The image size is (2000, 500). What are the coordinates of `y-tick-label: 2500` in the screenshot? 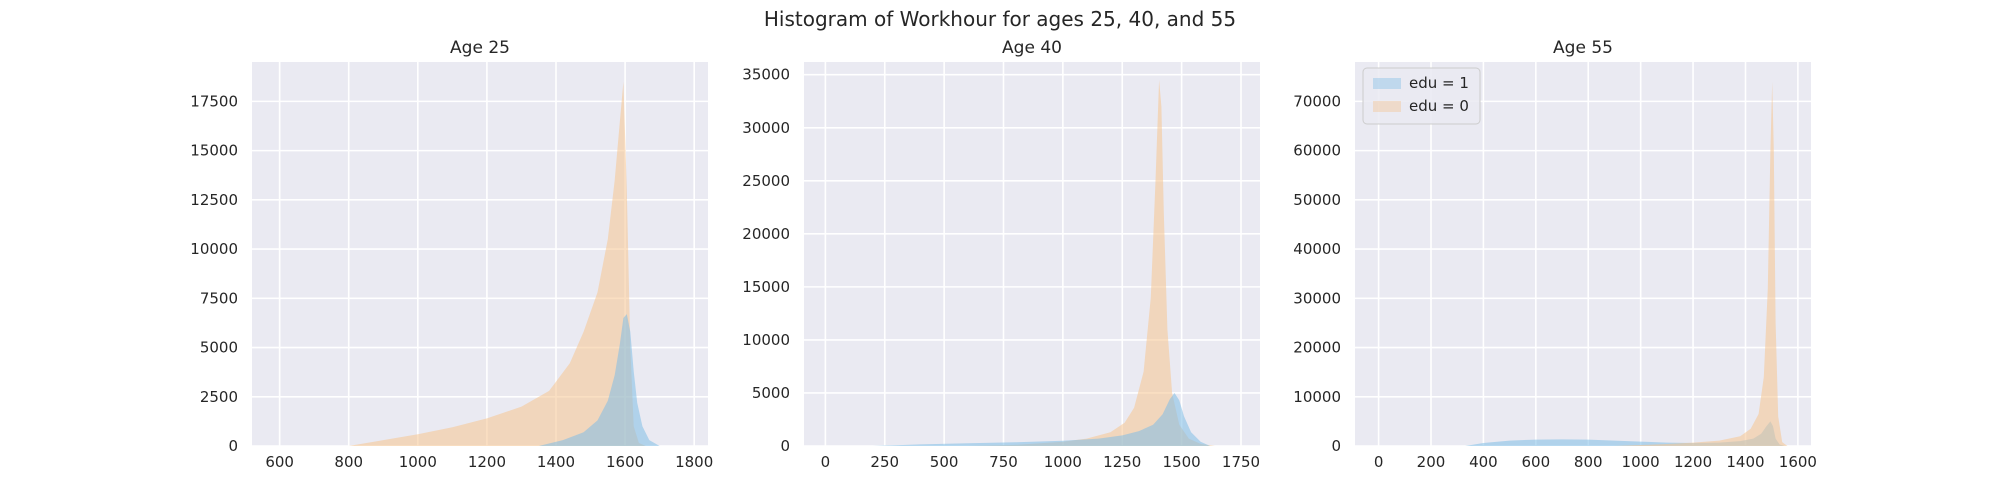 It's located at (219, 397).